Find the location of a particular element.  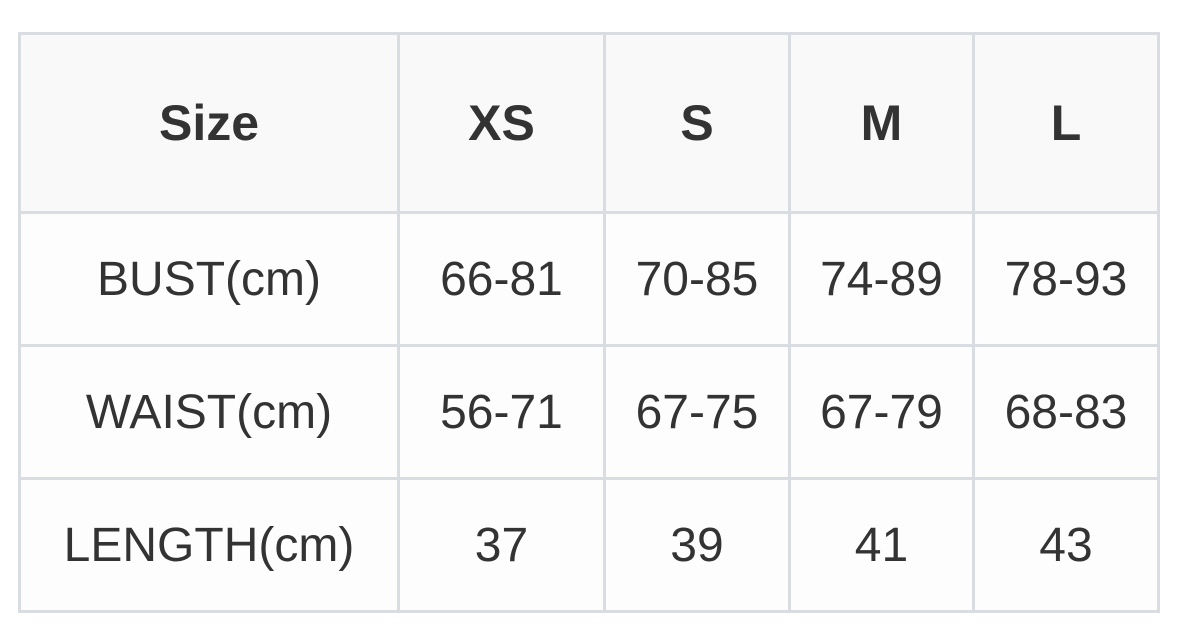

table-cell: 78-93 is located at coordinates (1066, 279).